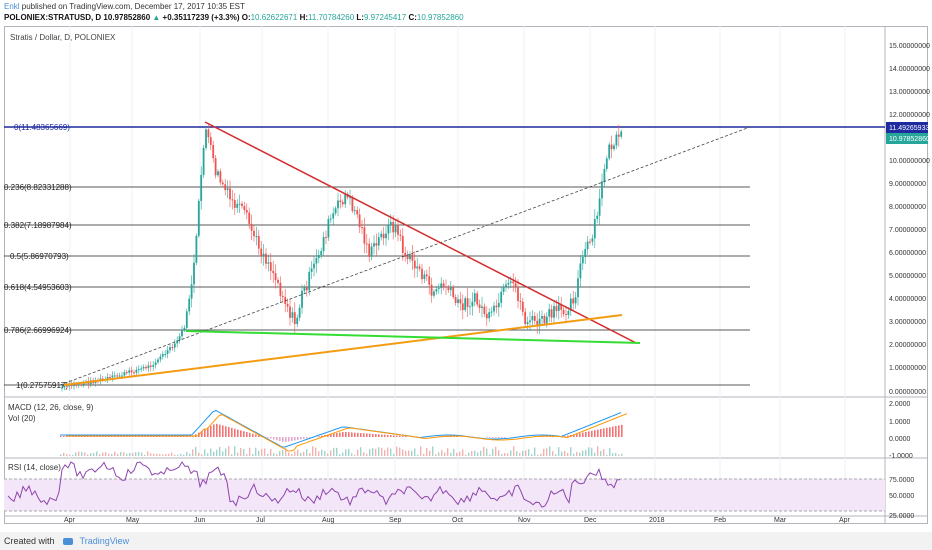 Image resolution: width=932 pixels, height=550 pixels. I want to click on rsi-axis-label: 50.0000, so click(901, 496).